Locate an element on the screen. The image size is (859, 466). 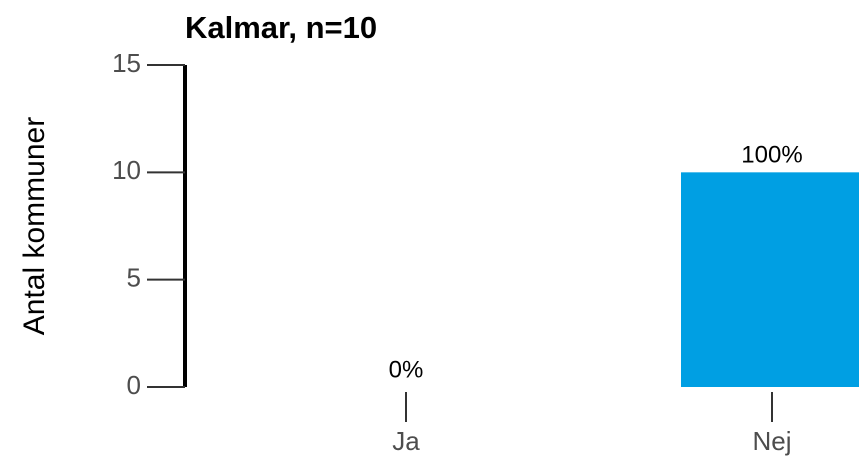
x-tick-label: Ja is located at coordinates (406, 441).